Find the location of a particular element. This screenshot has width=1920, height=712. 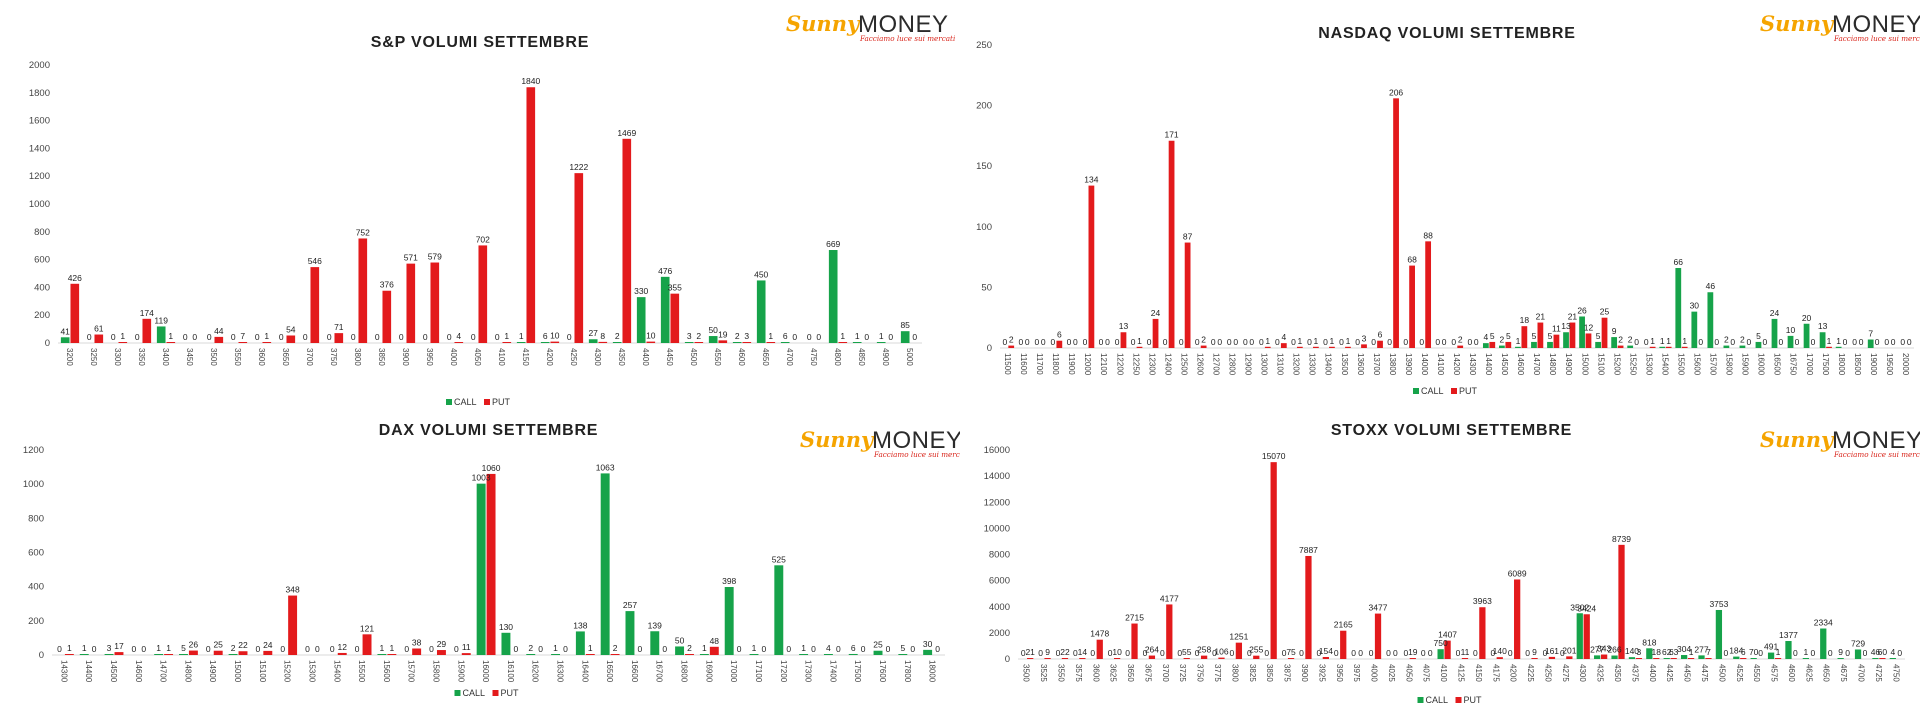

x-tick-label: 15200 is located at coordinates (287, 671).